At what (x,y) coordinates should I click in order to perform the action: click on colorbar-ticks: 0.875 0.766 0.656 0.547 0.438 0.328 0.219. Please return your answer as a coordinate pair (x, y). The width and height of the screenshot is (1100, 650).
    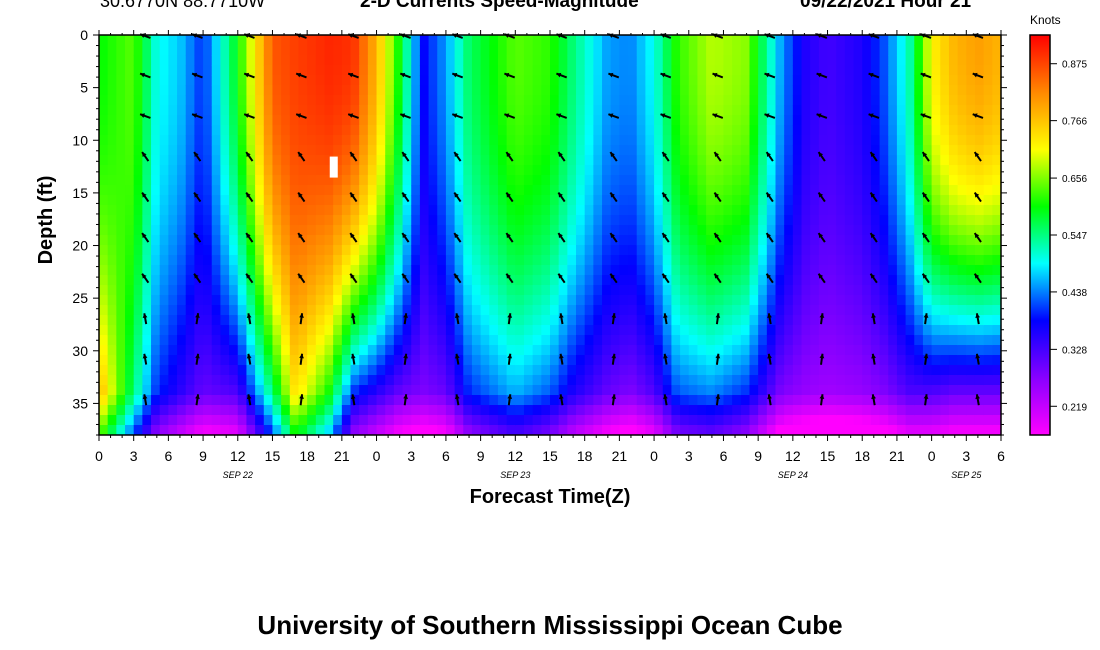
    Looking at the image, I should click on (1068, 236).